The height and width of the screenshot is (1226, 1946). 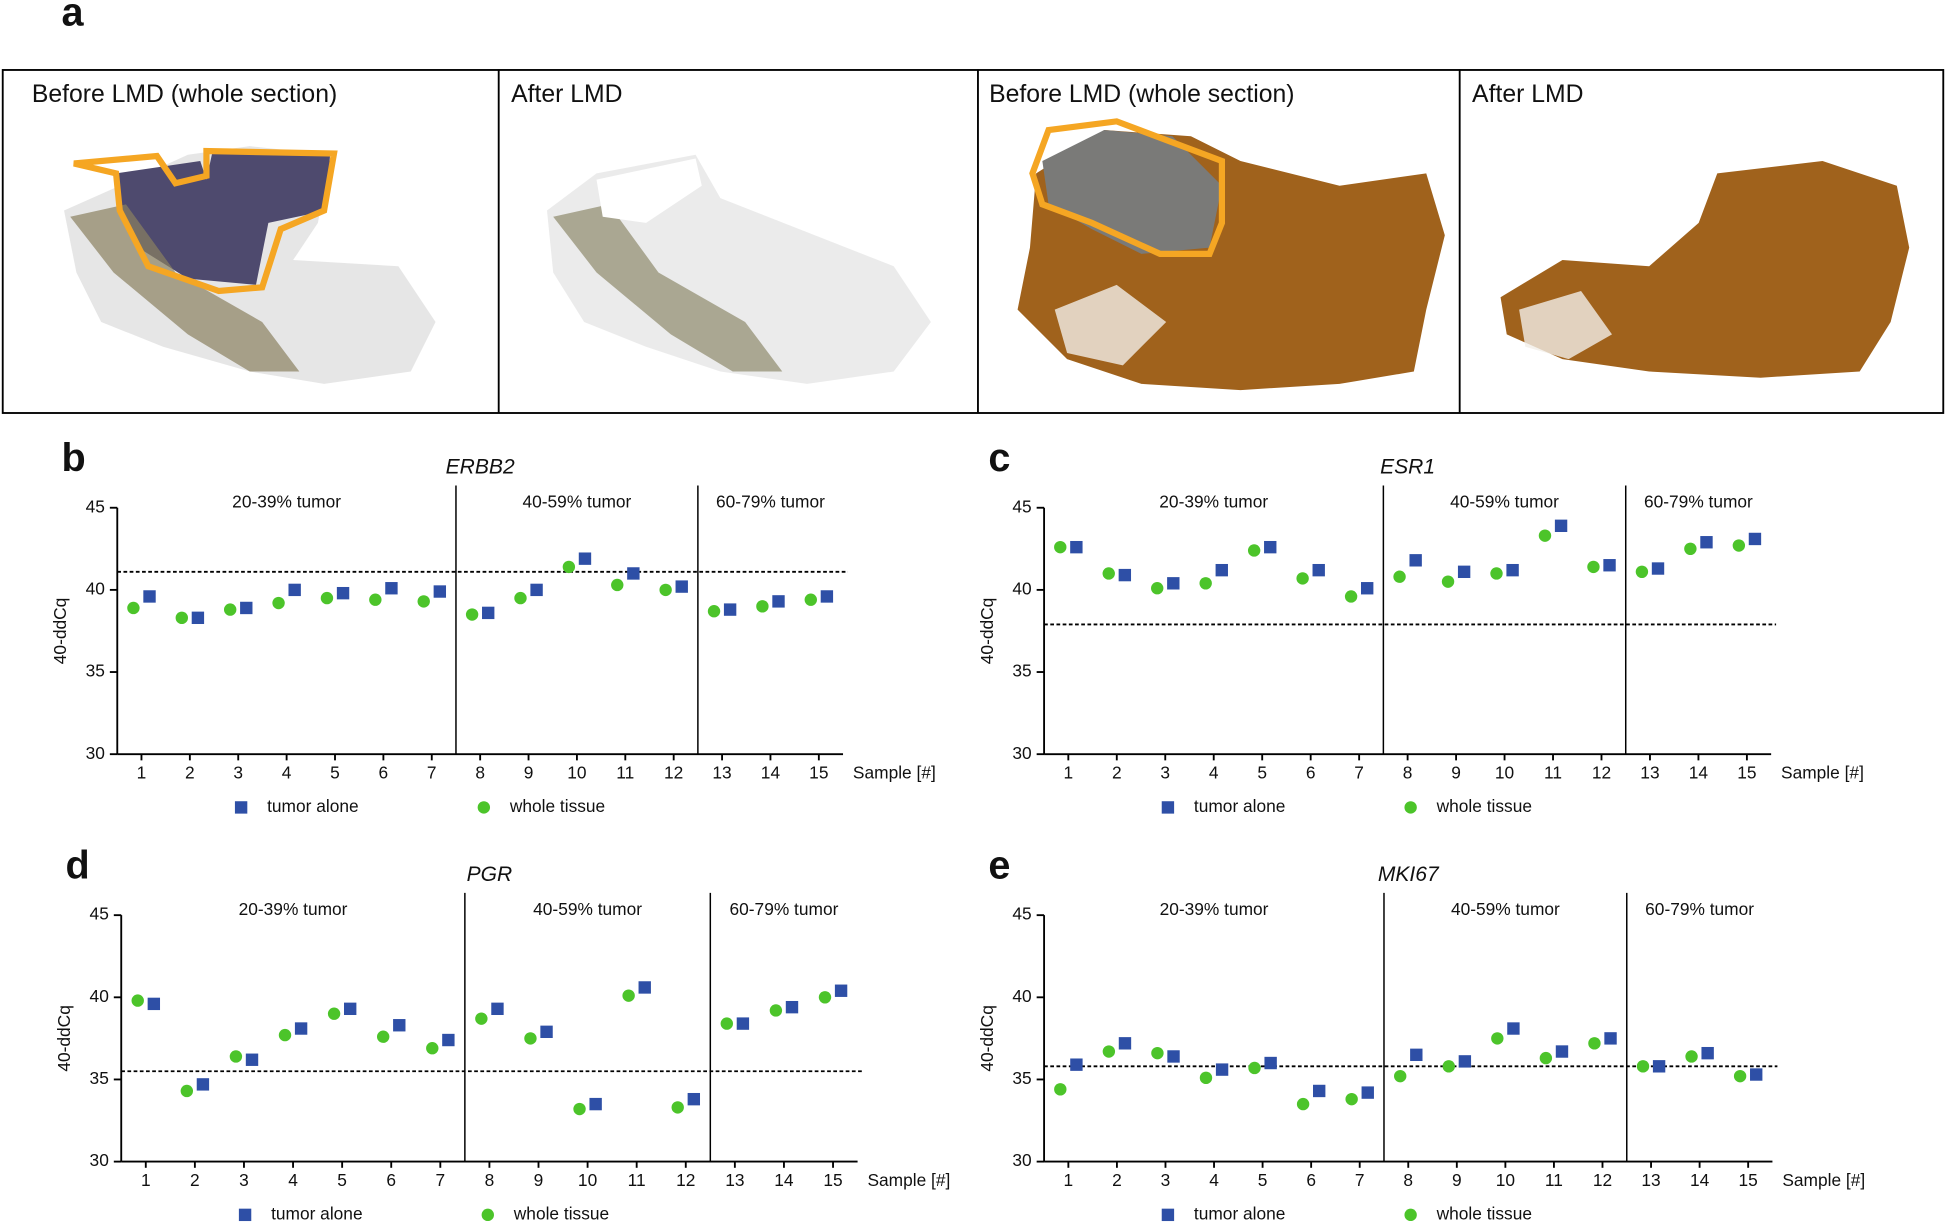 What do you see at coordinates (1141, 94) in the screenshot?
I see `pane-title: Before LMD (whole section)` at bounding box center [1141, 94].